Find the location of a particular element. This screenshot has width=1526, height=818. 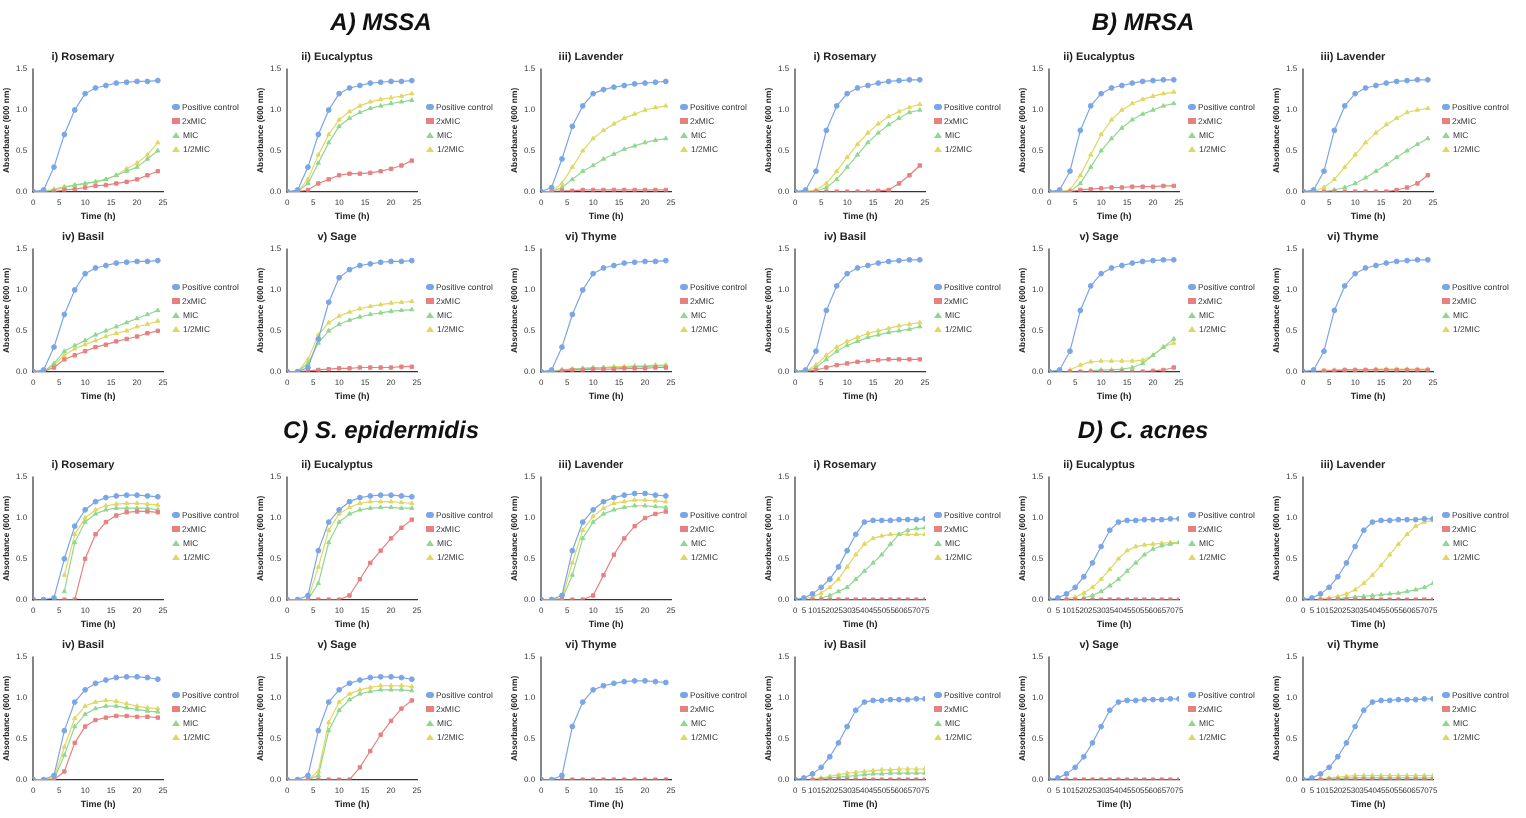

chart-subtitle: C) S. epidermidis is located at coordinates (381, 430).